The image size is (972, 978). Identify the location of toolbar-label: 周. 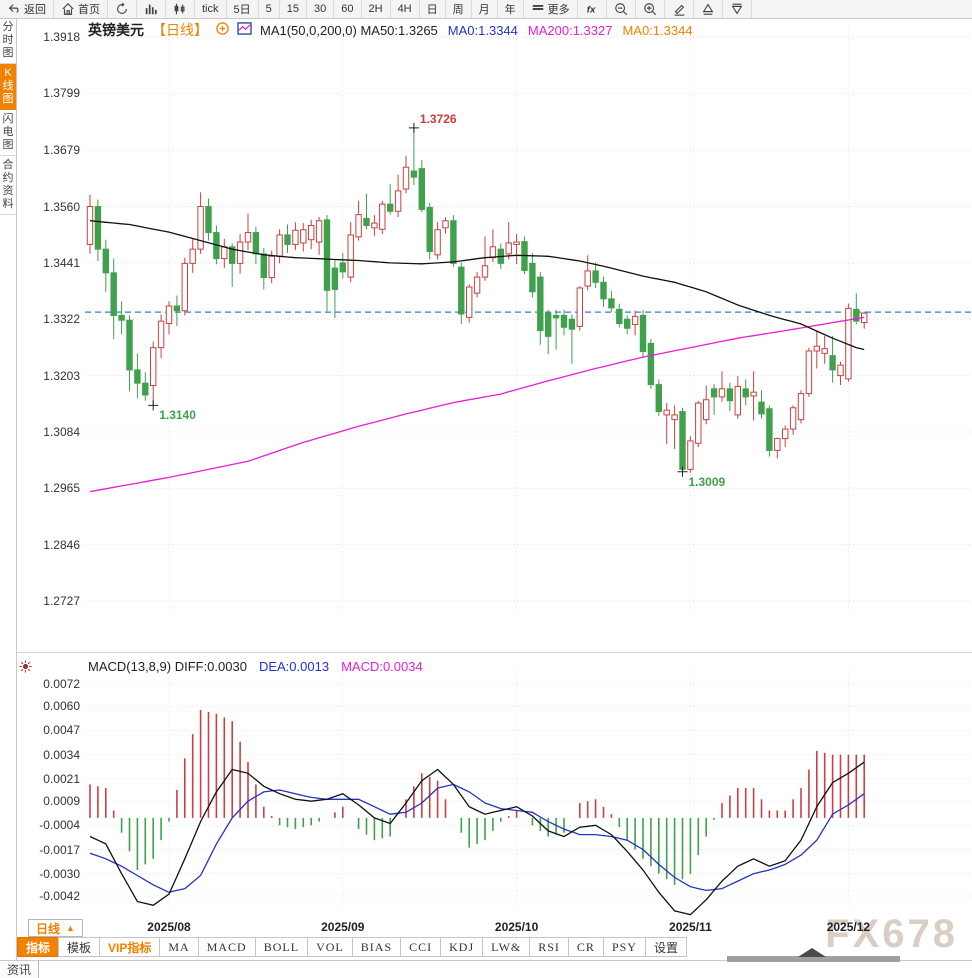
(458, 10).